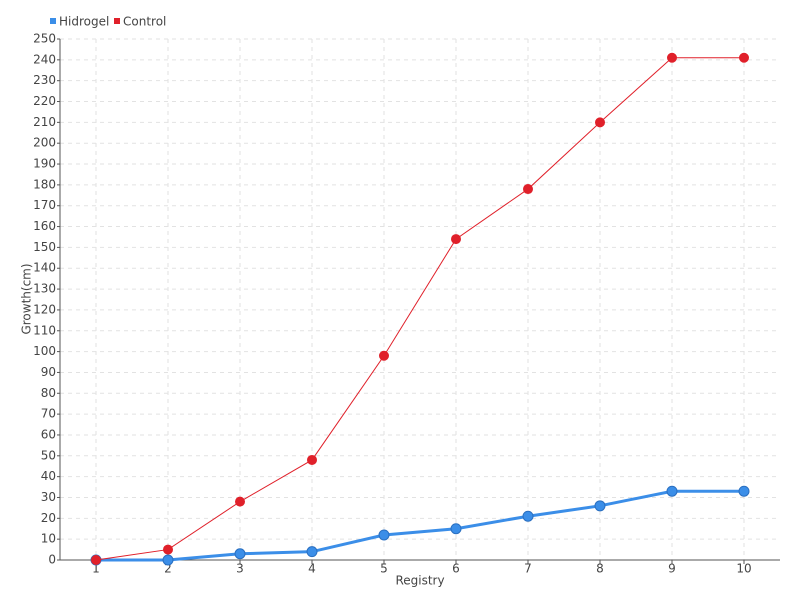 The height and width of the screenshot is (600, 800). I want to click on y-tick-label: 170, so click(44, 205).